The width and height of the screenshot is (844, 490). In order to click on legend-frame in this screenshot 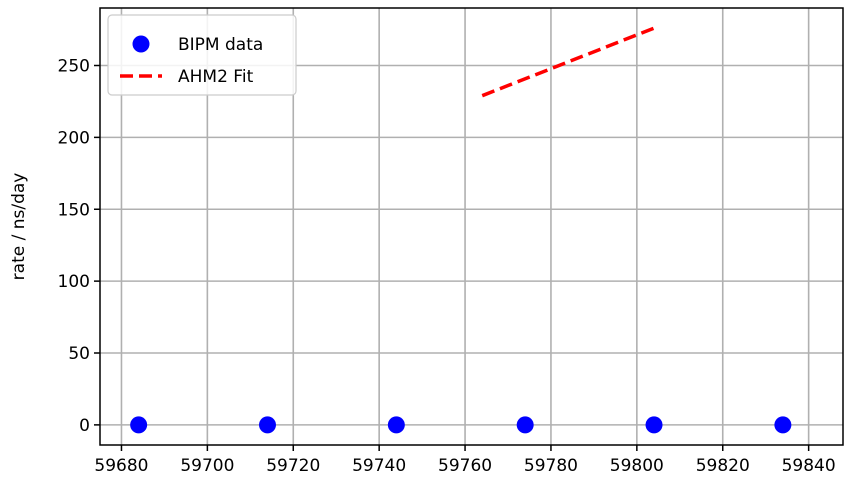, I will do `click(202, 55)`.